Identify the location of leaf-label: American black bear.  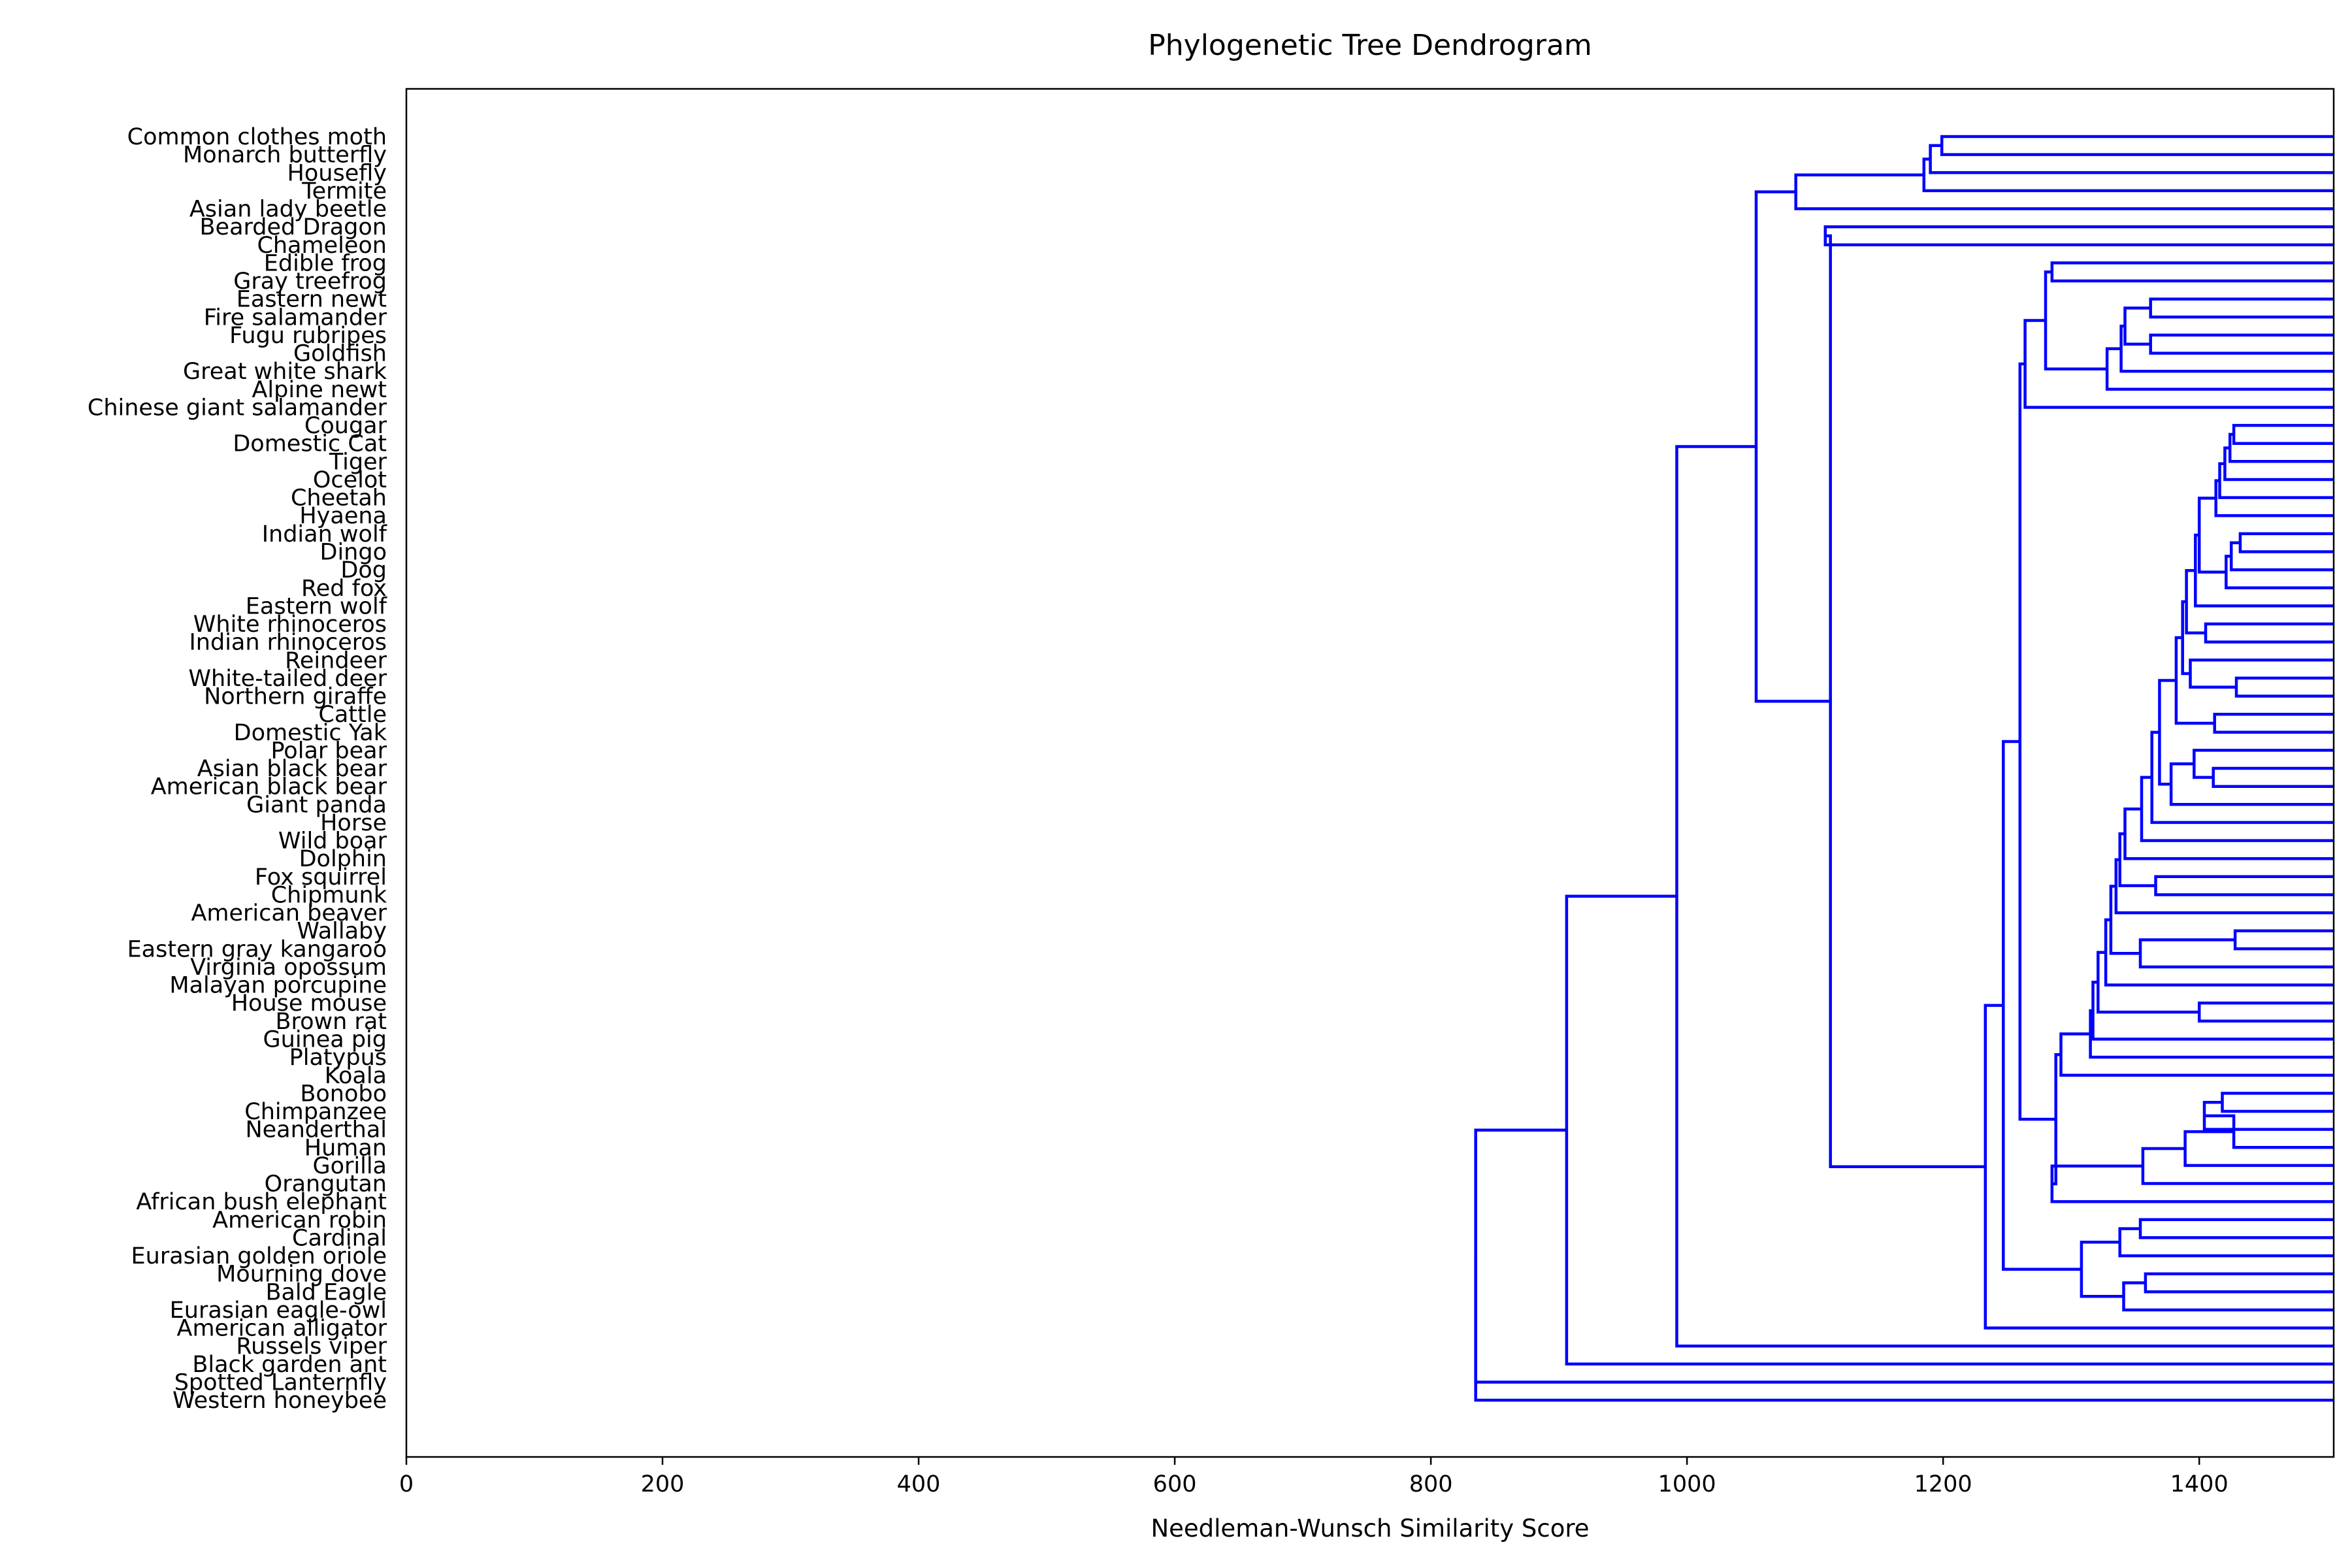
(269, 787).